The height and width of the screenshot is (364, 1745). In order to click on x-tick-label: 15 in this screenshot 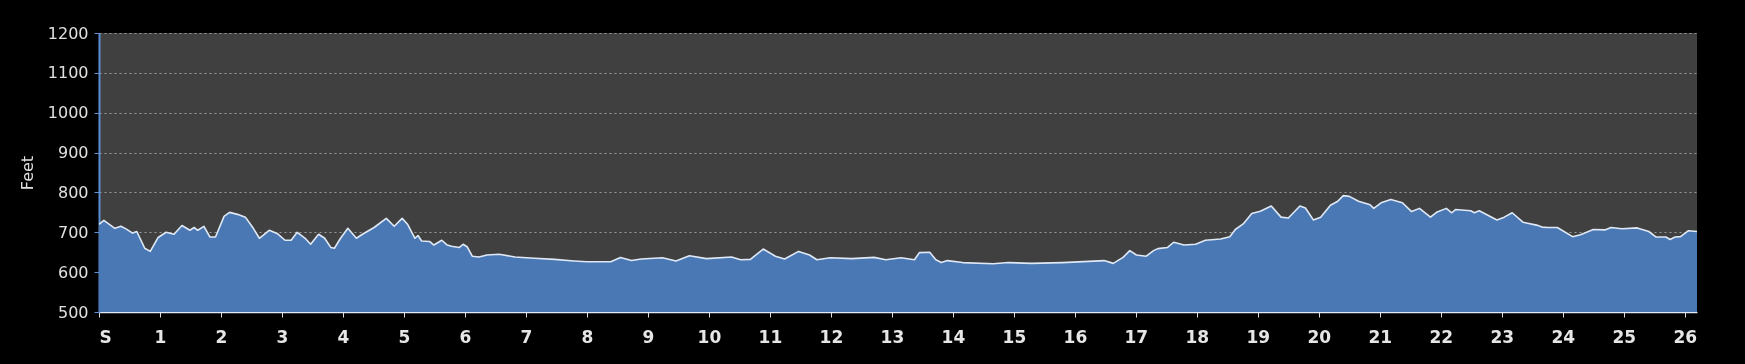, I will do `click(1014, 336)`.